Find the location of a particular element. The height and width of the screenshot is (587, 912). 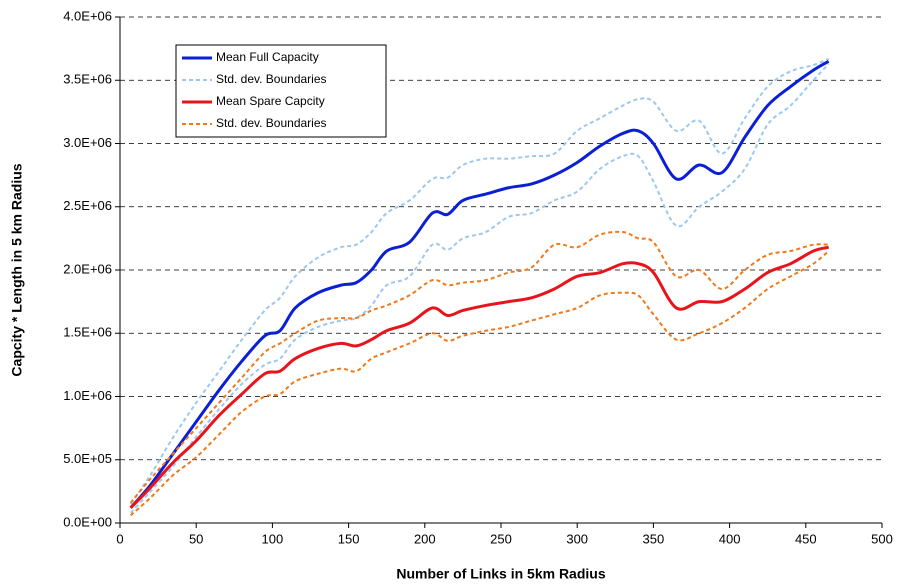

x-tick-label: 200 is located at coordinates (425, 538).